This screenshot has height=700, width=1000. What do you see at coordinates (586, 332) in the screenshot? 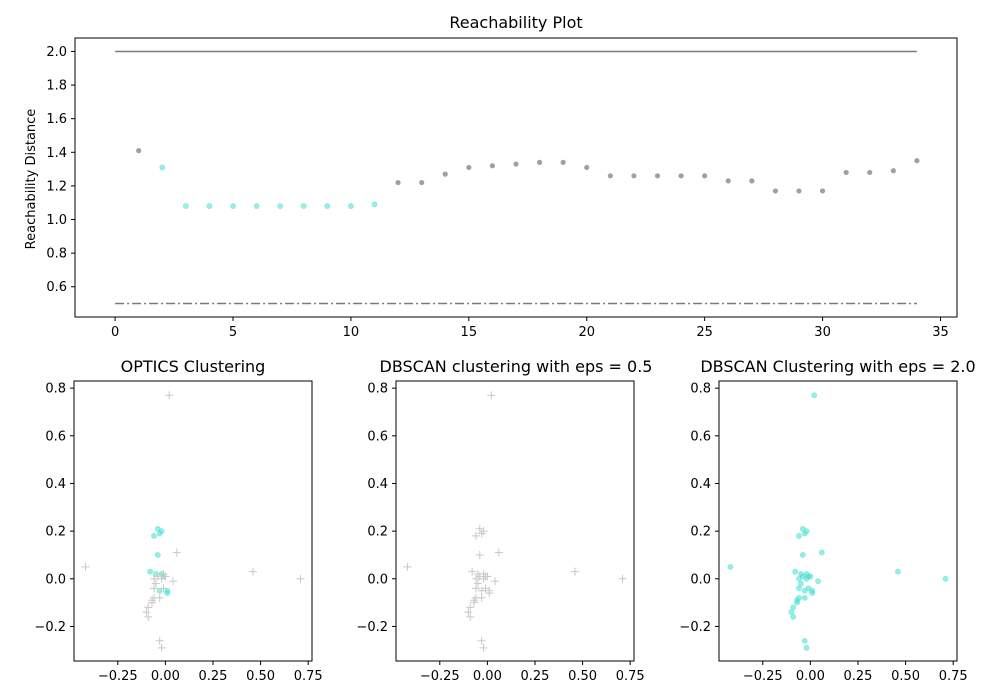
I see `reachability-xtick-label: 20` at bounding box center [586, 332].